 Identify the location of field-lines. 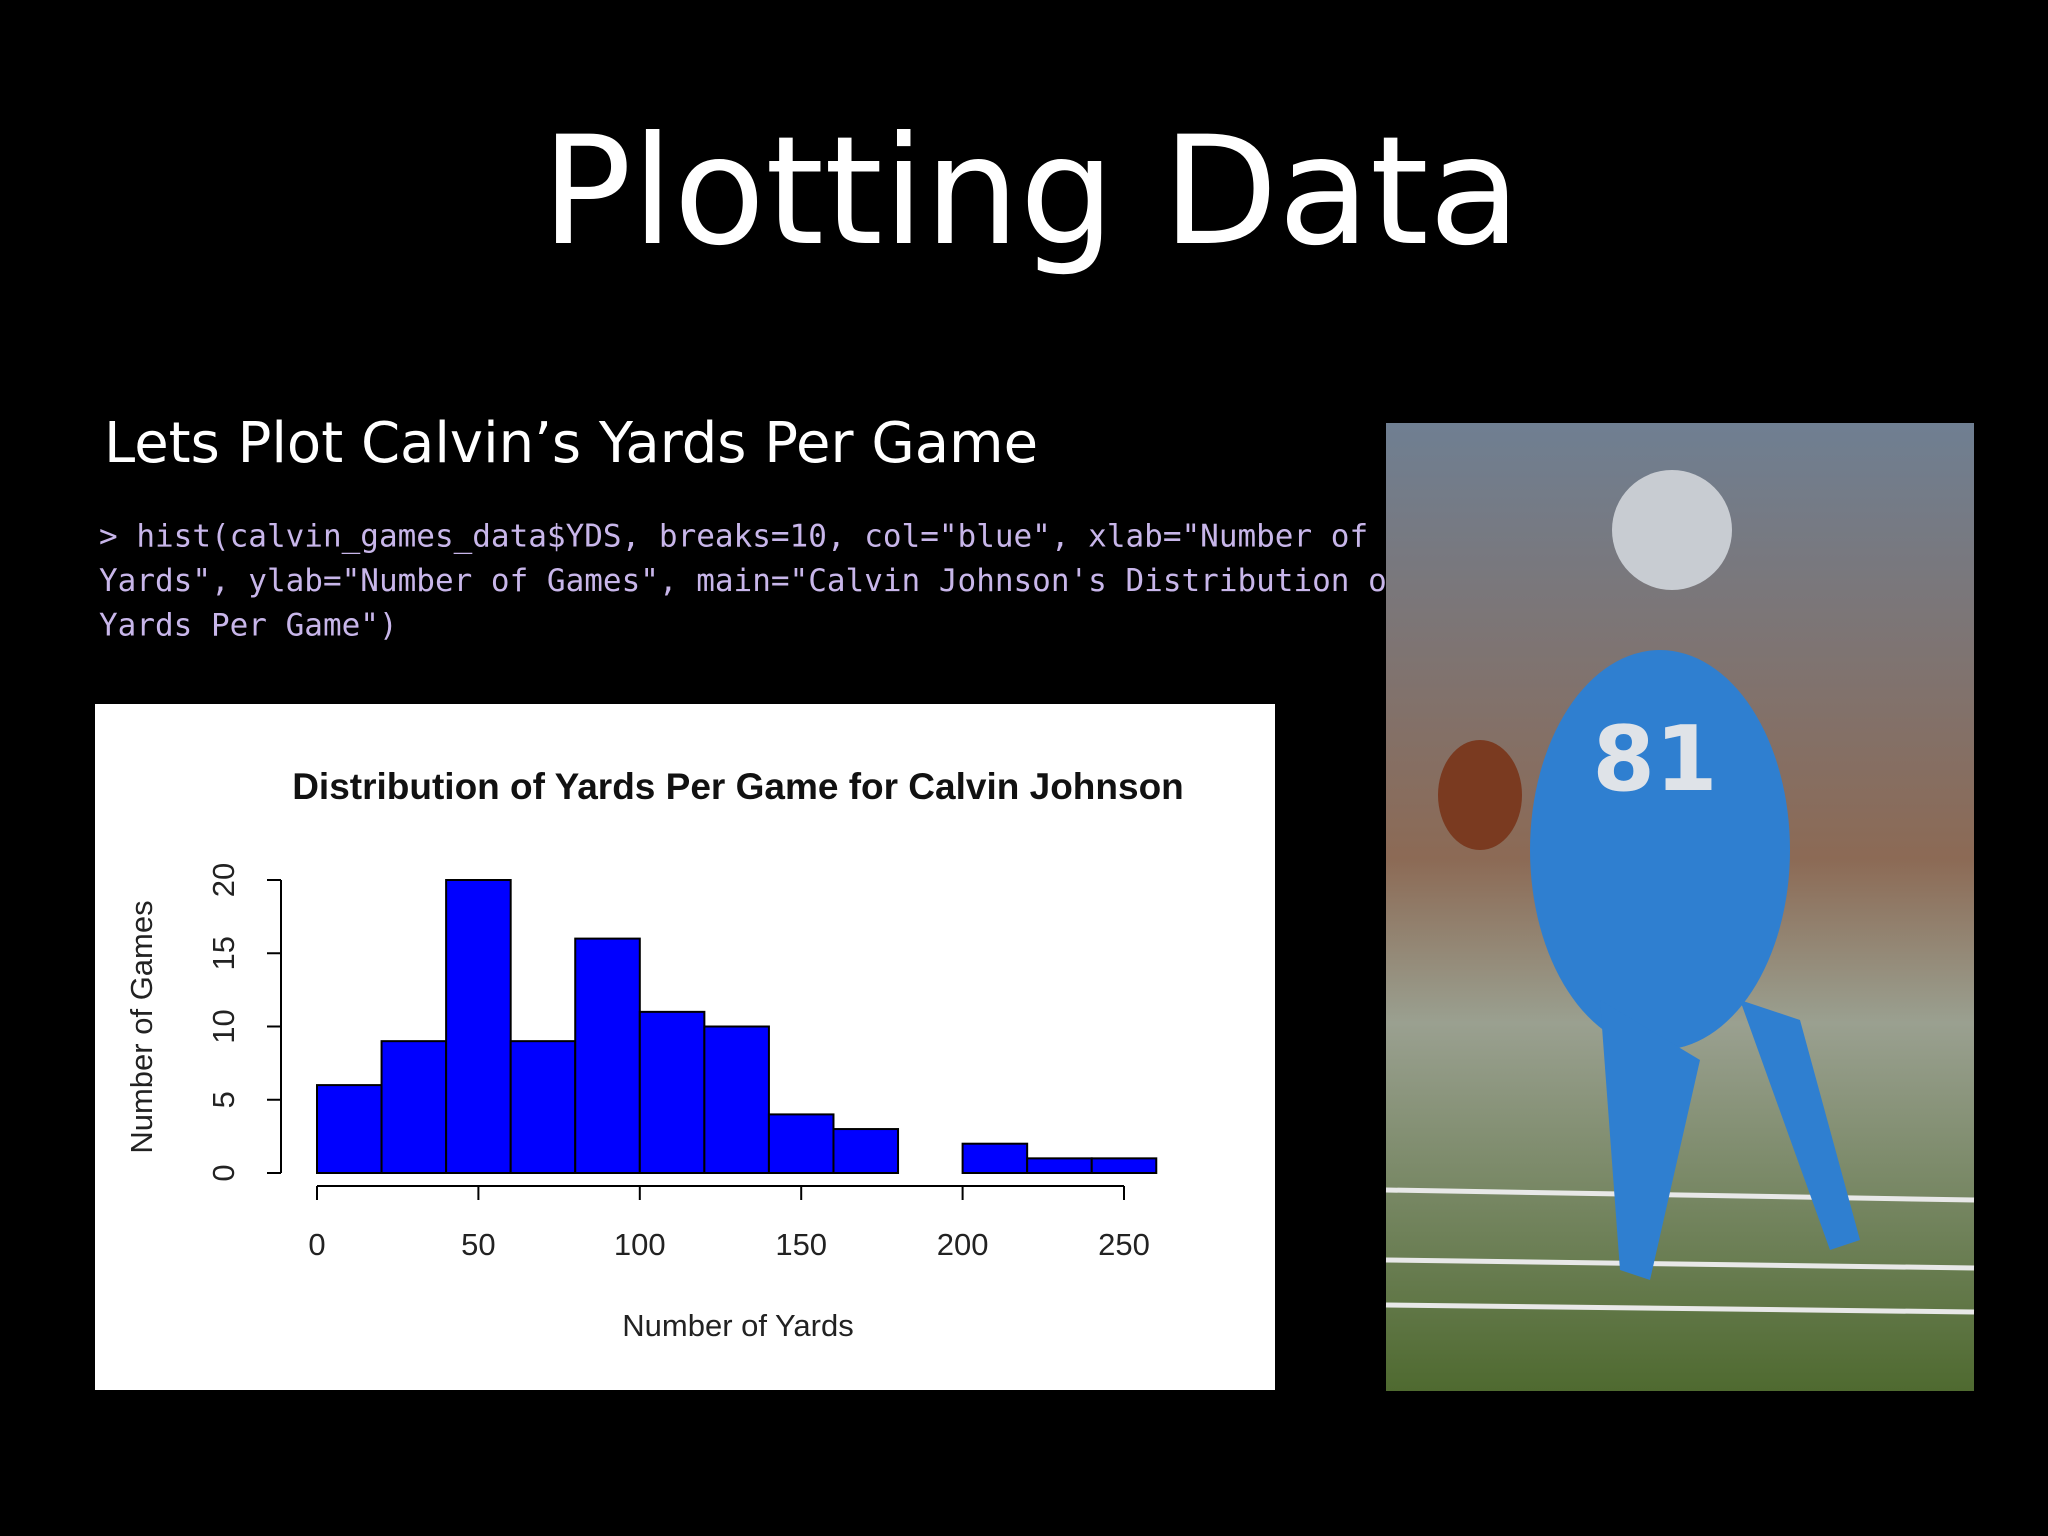
(1680, 1251).